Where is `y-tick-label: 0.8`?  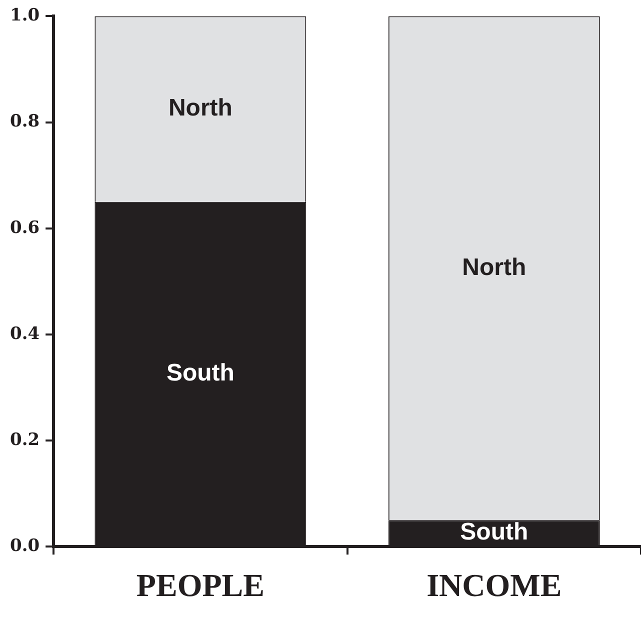 y-tick-label: 0.8 is located at coordinates (25, 122).